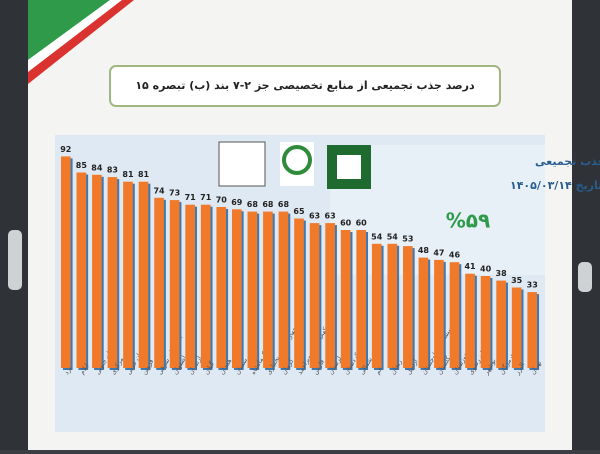 The height and width of the screenshot is (454, 600). What do you see at coordinates (222, 200) in the screenshot?
I see `value-label: 70` at bounding box center [222, 200].